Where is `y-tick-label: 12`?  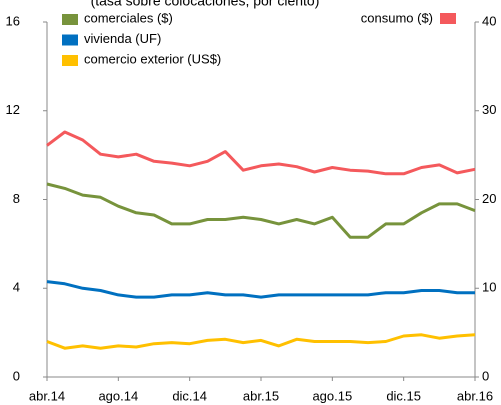
y-tick-label: 12 is located at coordinates (13, 109).